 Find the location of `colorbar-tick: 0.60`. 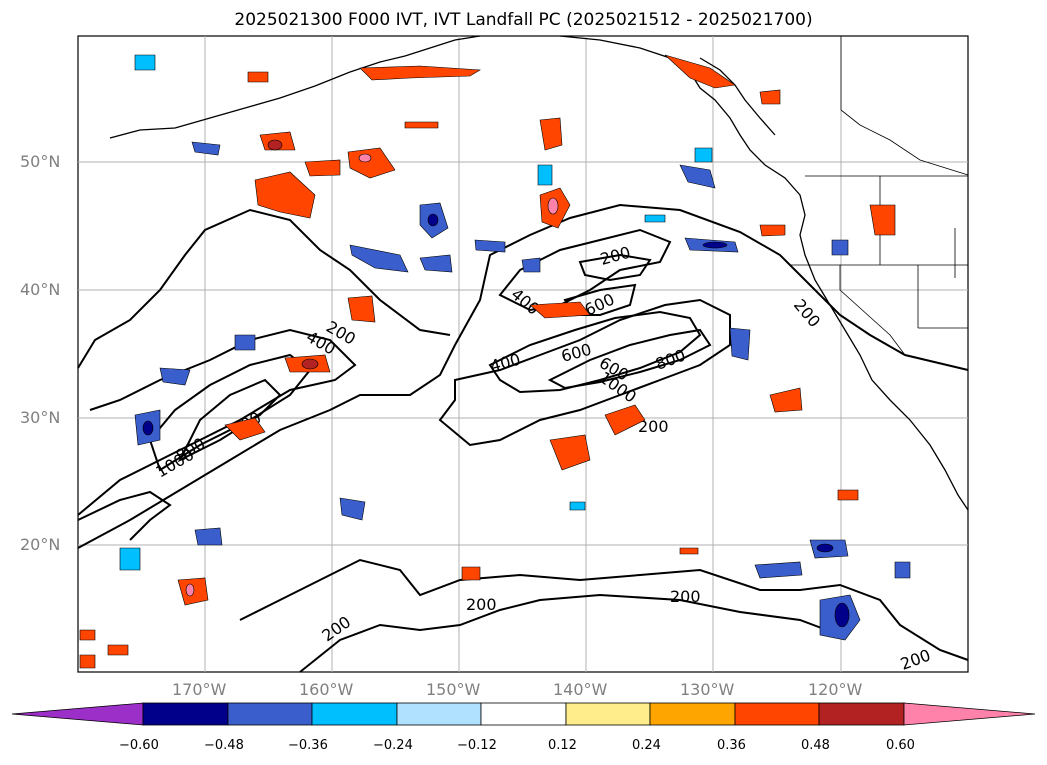

colorbar-tick: 0.60 is located at coordinates (900, 745).